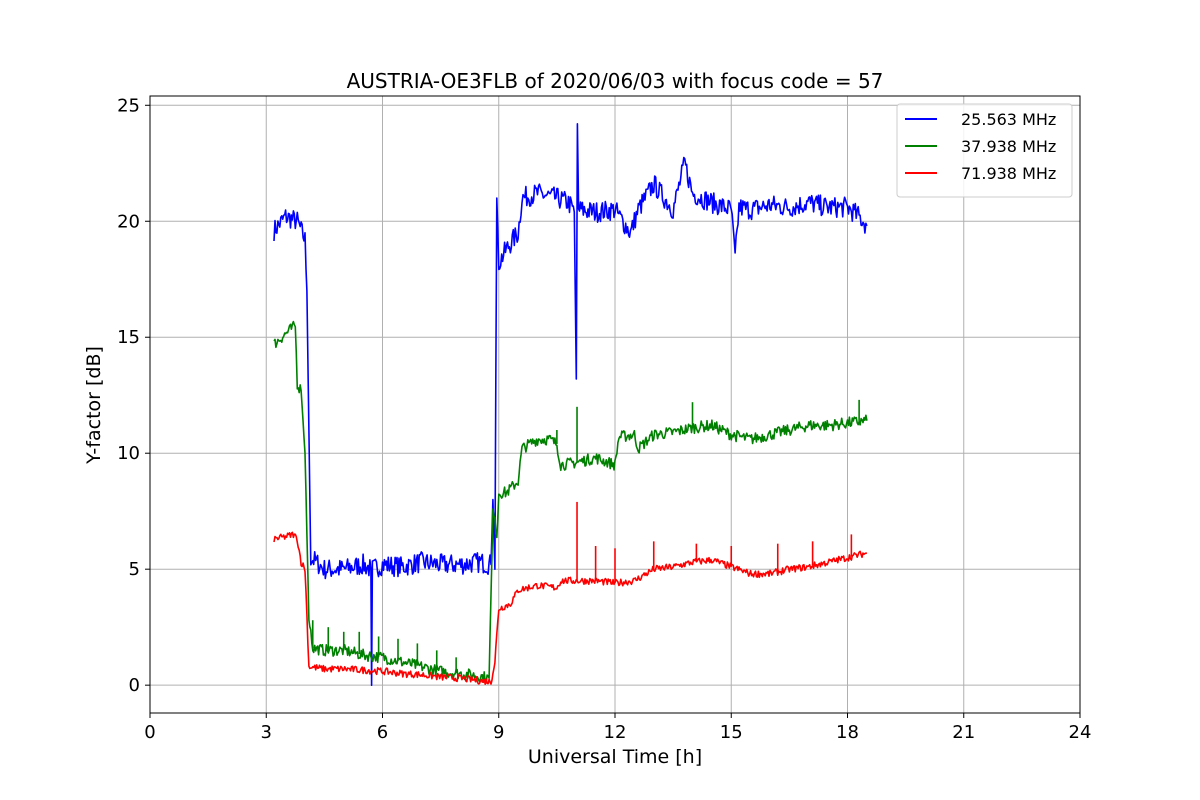  I want to click on y-tick-label: 20, so click(128, 221).